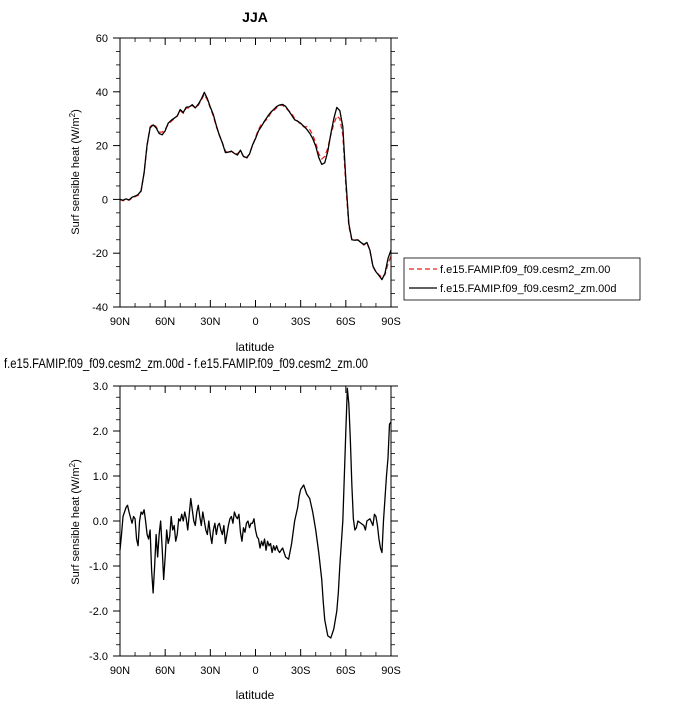 This screenshot has width=689, height=708. What do you see at coordinates (102, 147) in the screenshot?
I see `top-y-tick-label: 20` at bounding box center [102, 147].